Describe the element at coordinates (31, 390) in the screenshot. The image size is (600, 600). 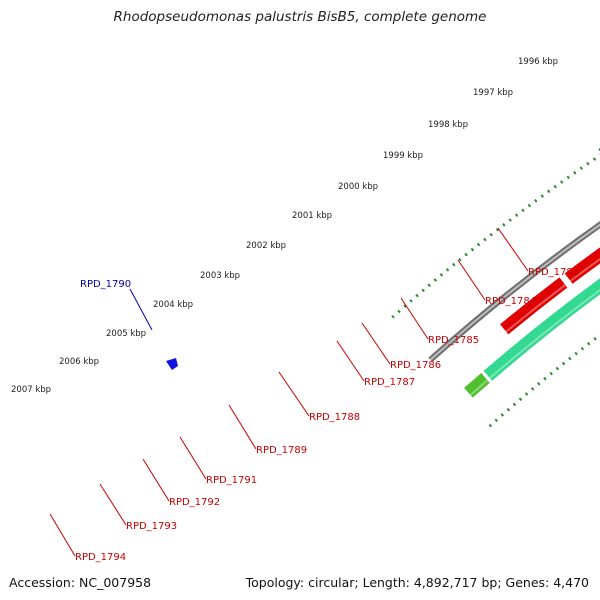
I see `scale-label: 2007 kbp` at that location.